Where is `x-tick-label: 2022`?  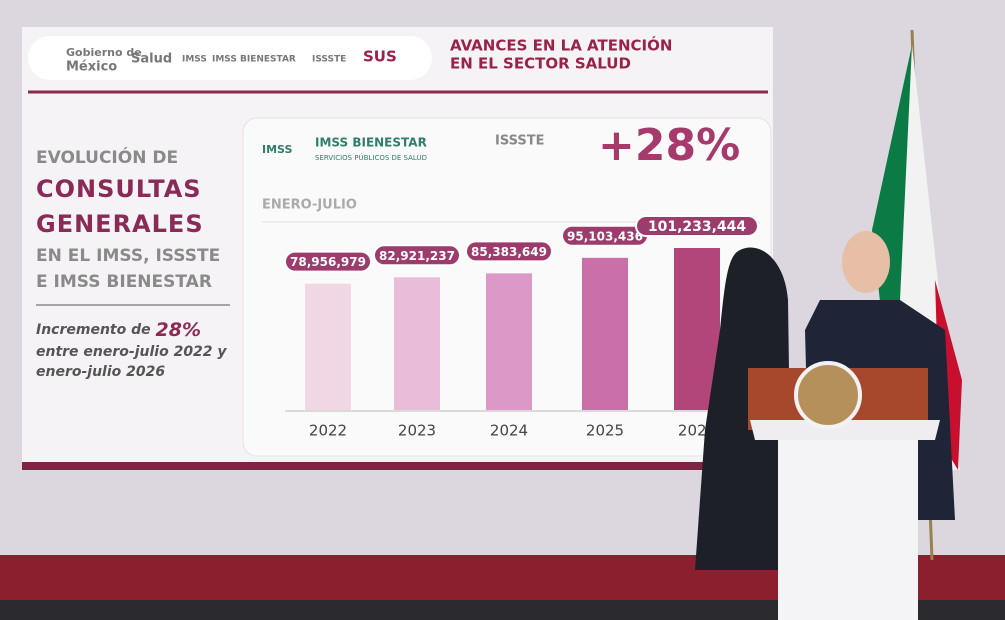
x-tick-label: 2022 is located at coordinates (328, 431).